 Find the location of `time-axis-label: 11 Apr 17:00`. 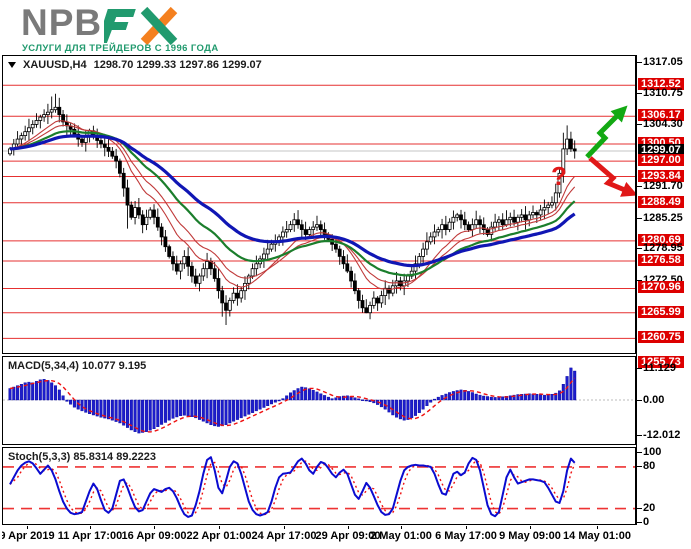

time-axis-label: 11 Apr 17:00 is located at coordinates (90, 536).